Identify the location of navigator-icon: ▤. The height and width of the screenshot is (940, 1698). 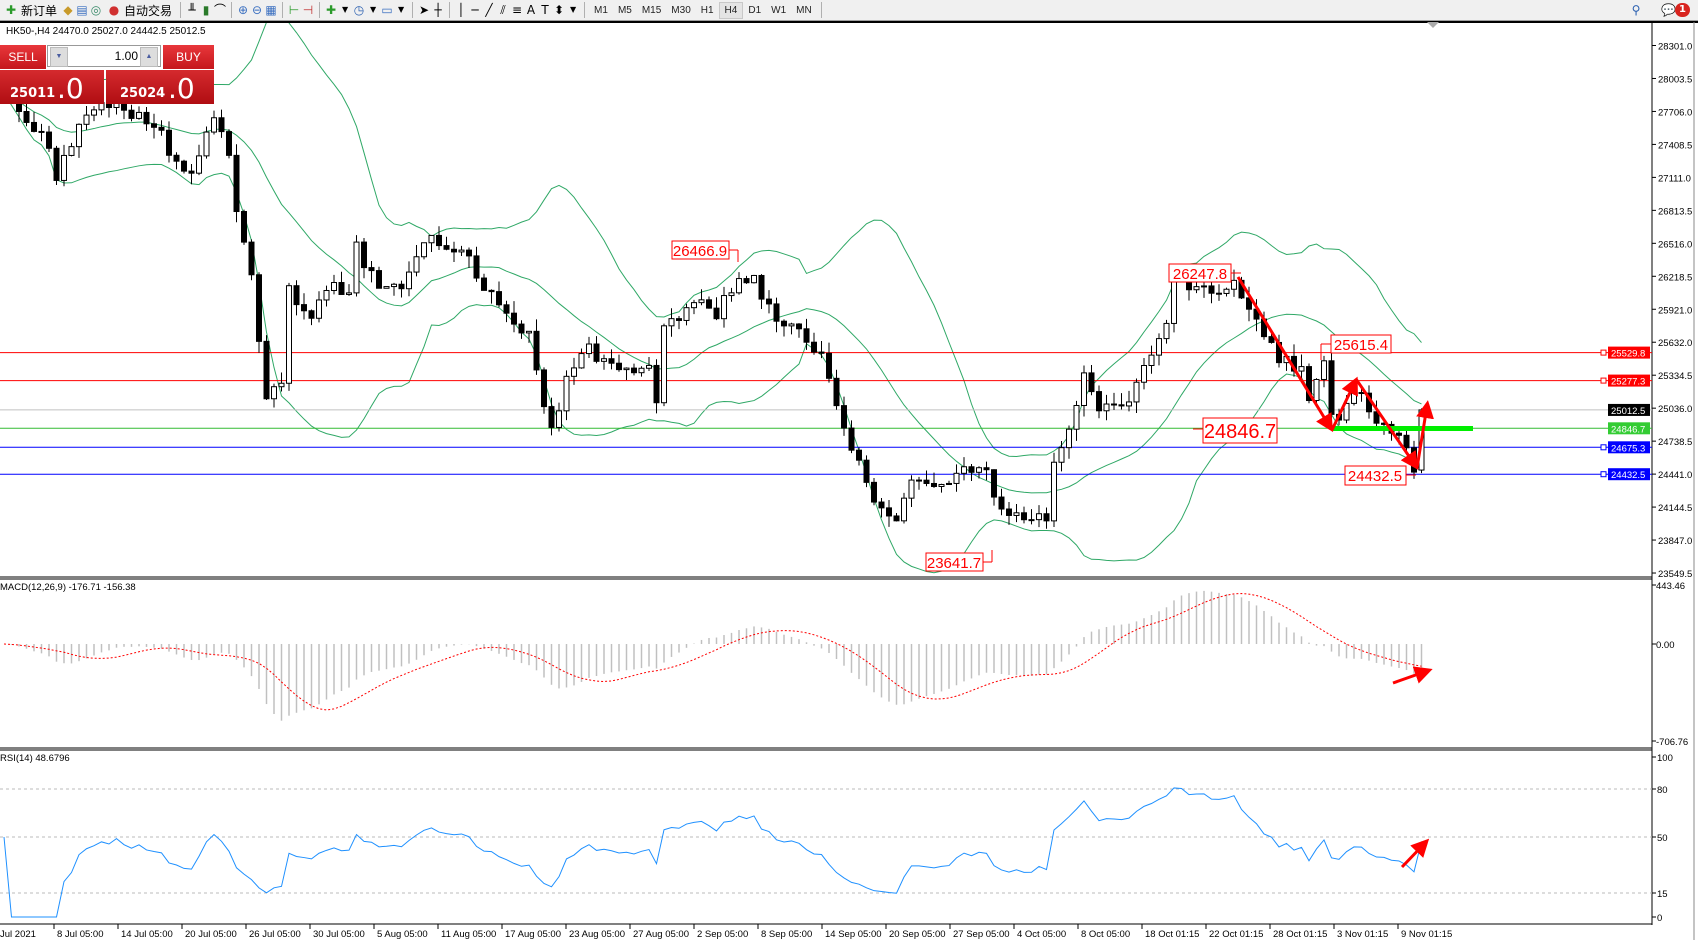
(82, 10).